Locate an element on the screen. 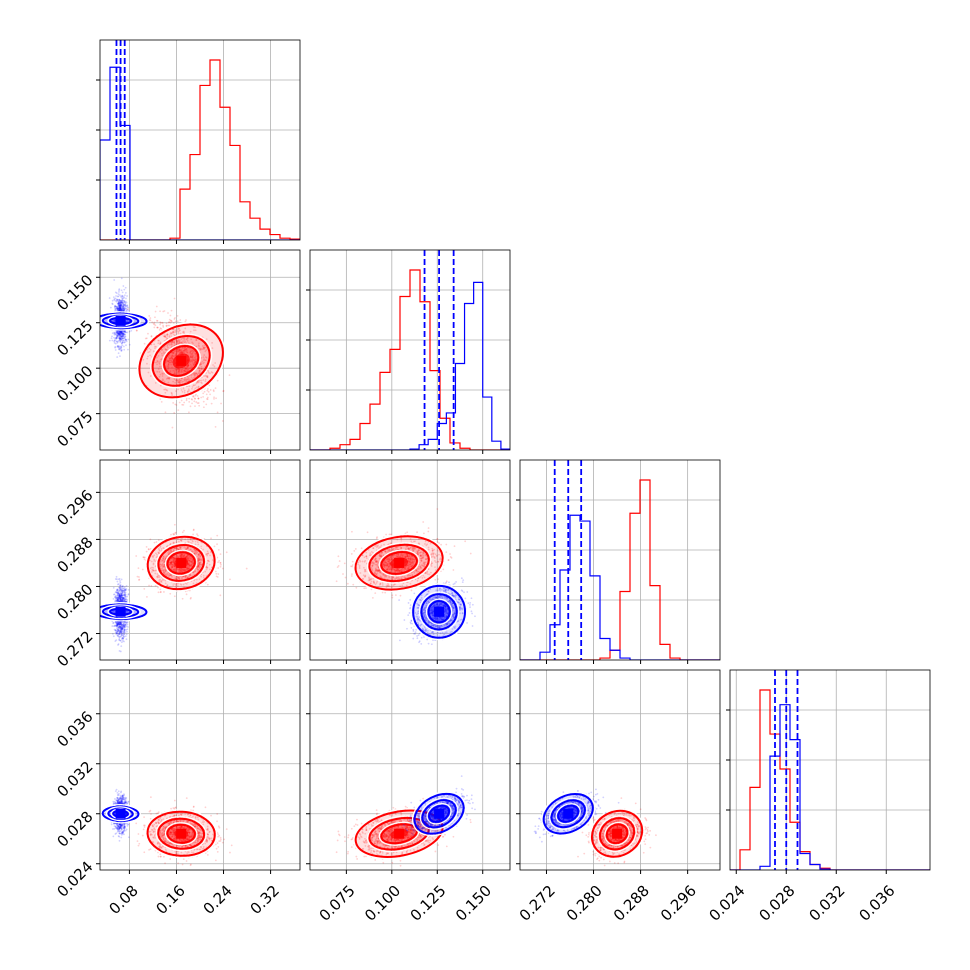 The width and height of the screenshot is (970, 970). panel-frame is located at coordinates (200, 140).